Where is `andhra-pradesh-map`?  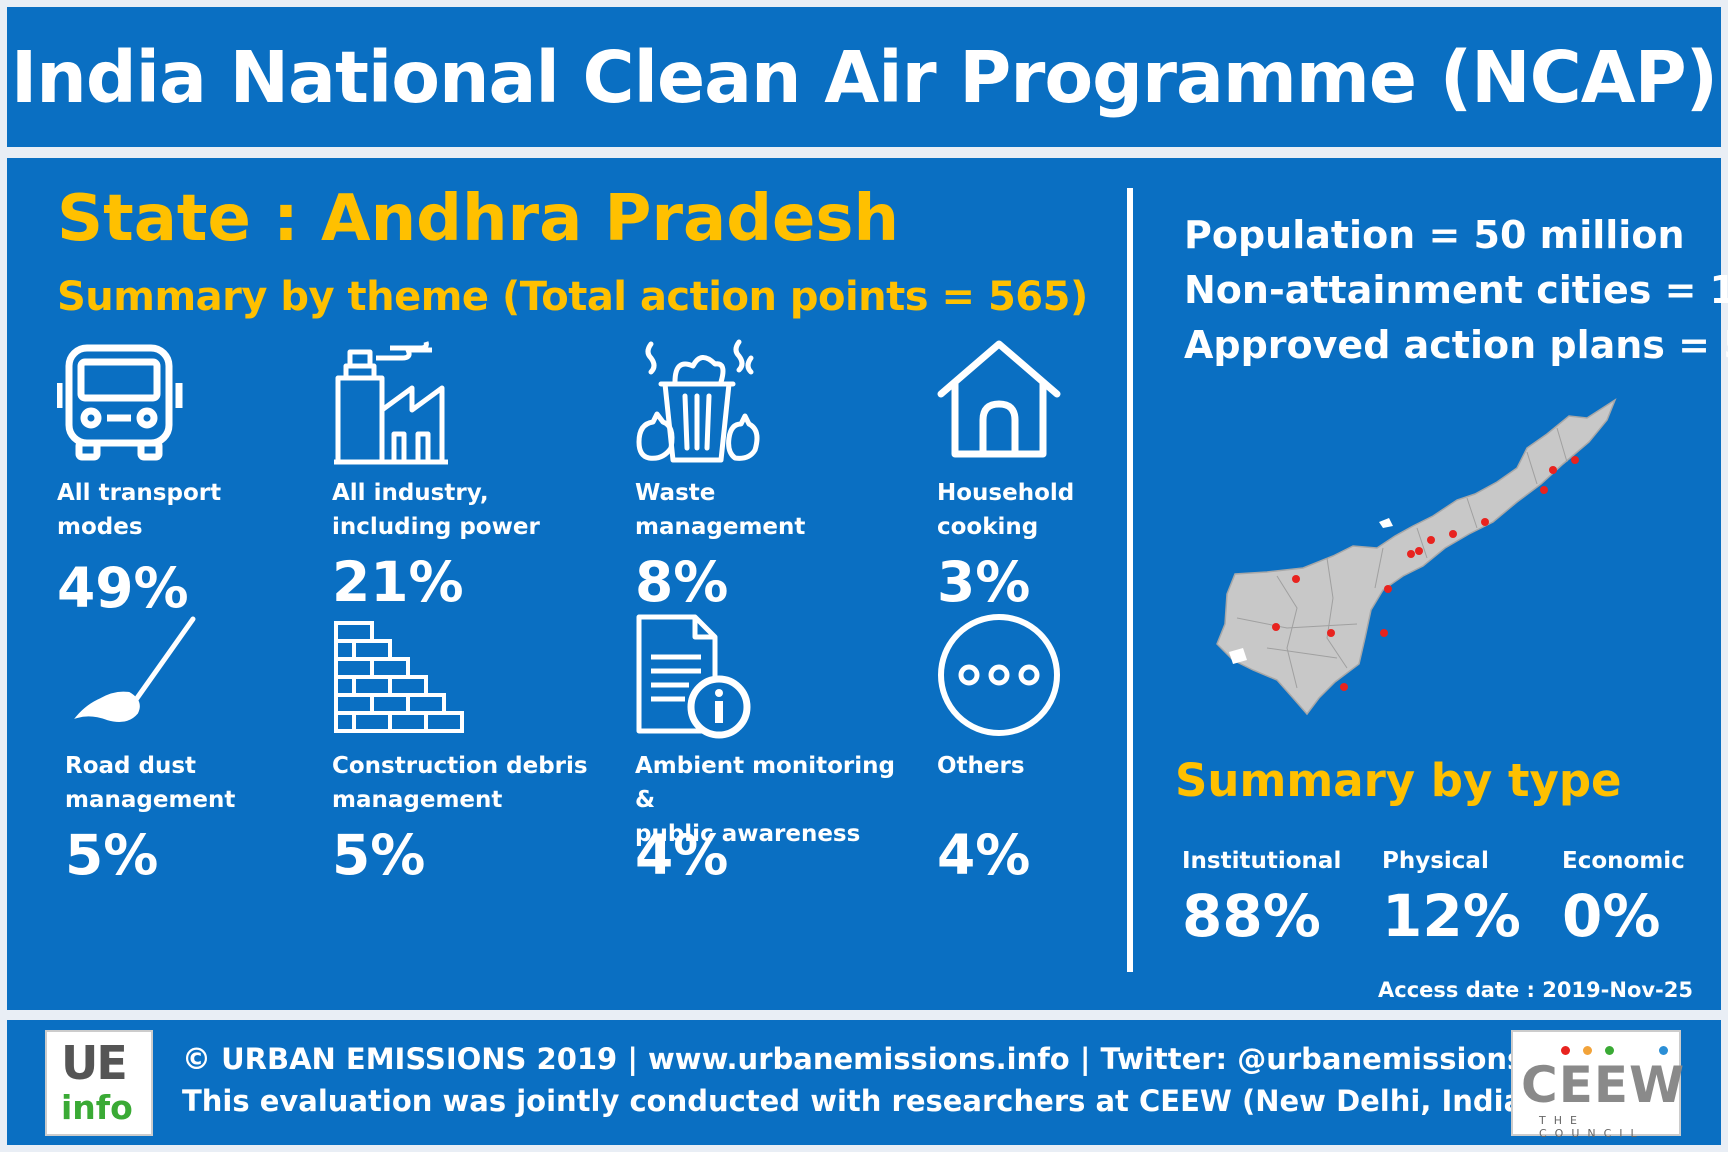
andhra-pradesh-map is located at coordinates (1416, 557).